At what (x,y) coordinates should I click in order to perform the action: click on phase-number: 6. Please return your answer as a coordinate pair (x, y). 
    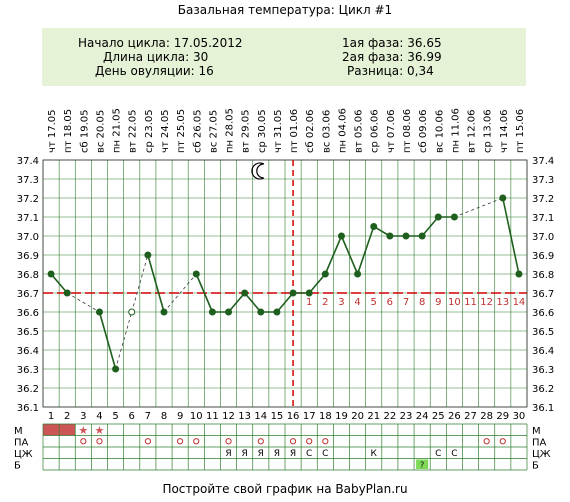
    Looking at the image, I should click on (390, 302).